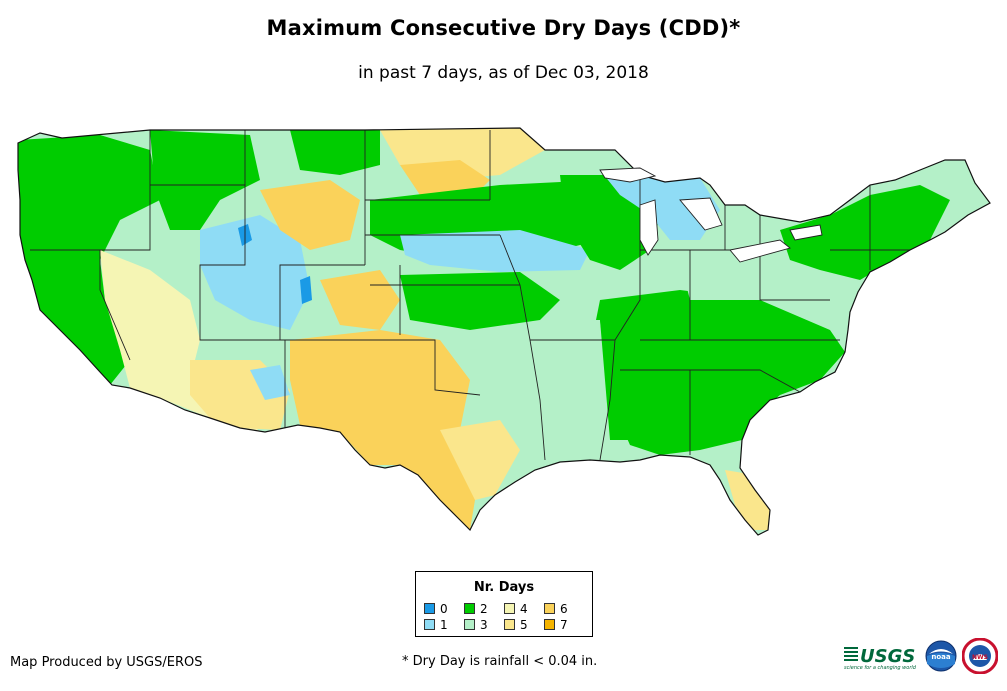 The width and height of the screenshot is (1007, 691). I want to click on legend-label: 1, so click(444, 625).